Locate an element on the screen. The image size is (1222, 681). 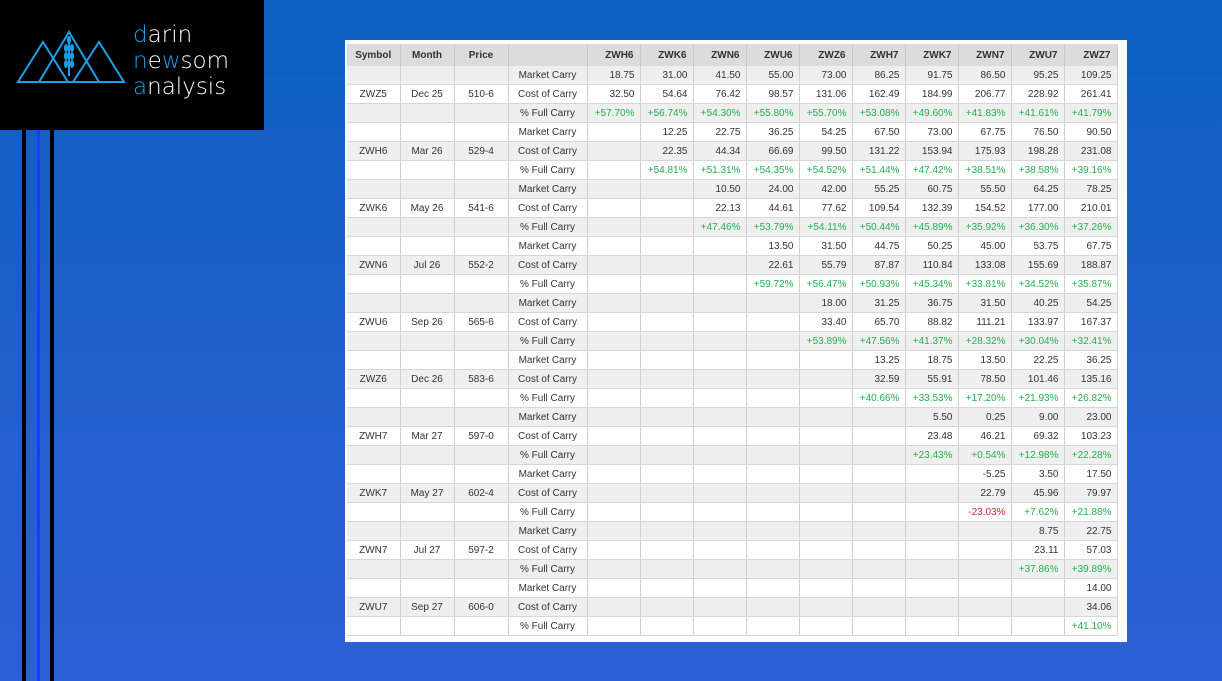
cost-of-carry-cell: 32.50 is located at coordinates (614, 94).